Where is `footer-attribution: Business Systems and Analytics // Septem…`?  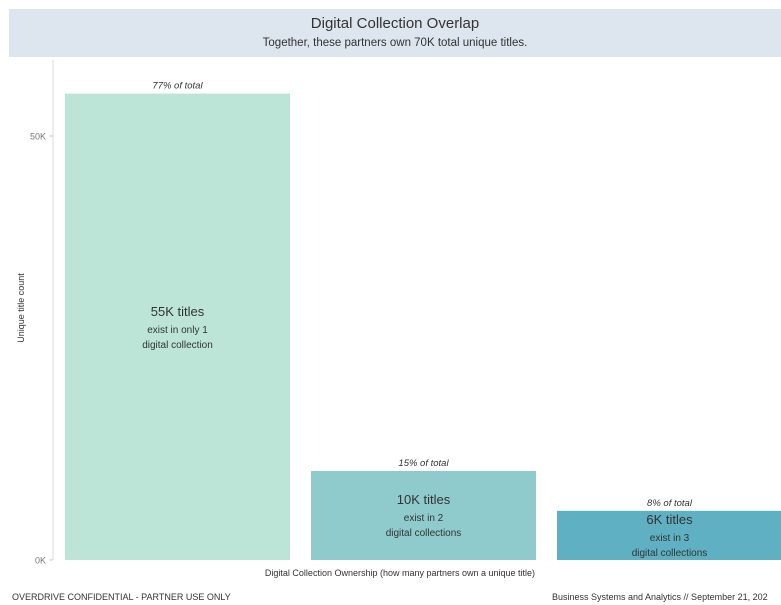
footer-attribution: Business Systems and Analytics // Septem… is located at coordinates (660, 597).